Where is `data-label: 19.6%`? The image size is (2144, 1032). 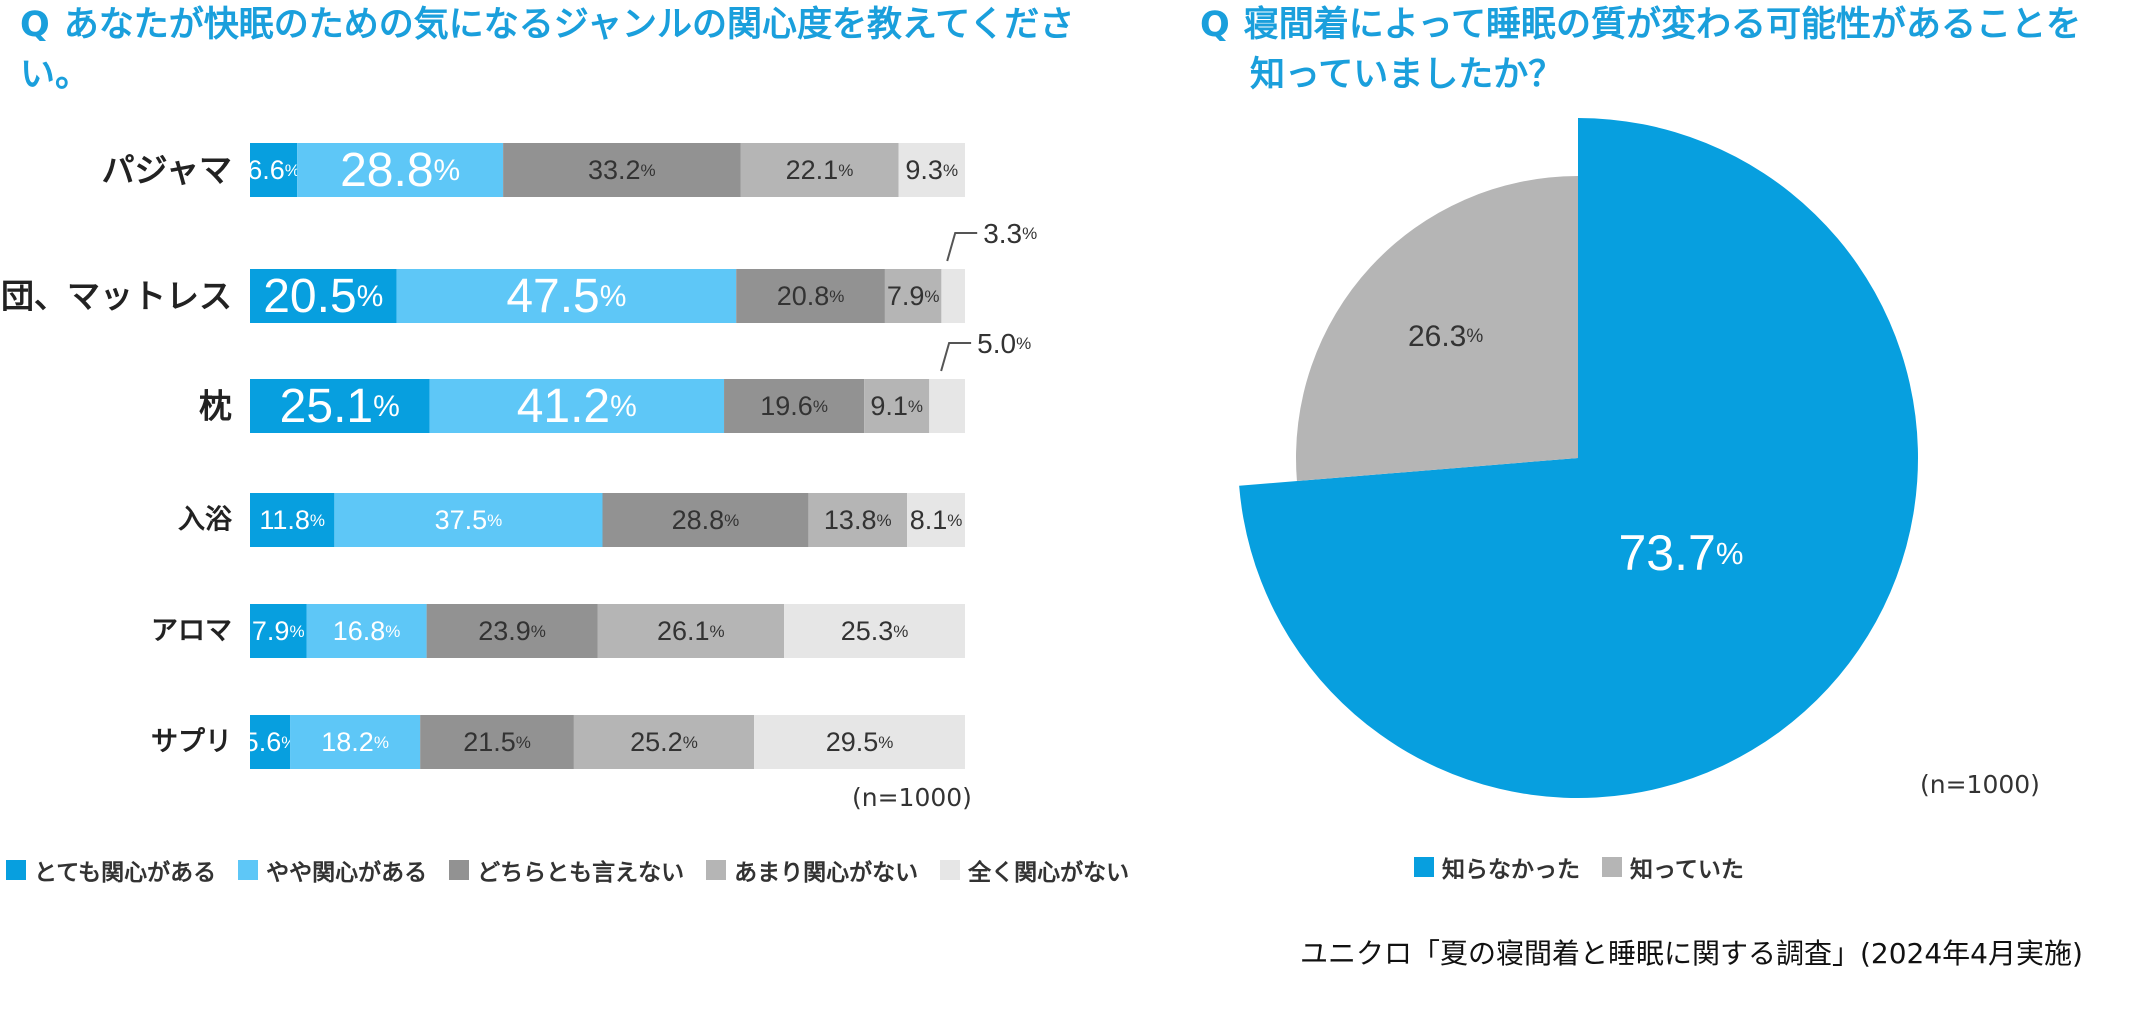 data-label: 19.6% is located at coordinates (794, 406).